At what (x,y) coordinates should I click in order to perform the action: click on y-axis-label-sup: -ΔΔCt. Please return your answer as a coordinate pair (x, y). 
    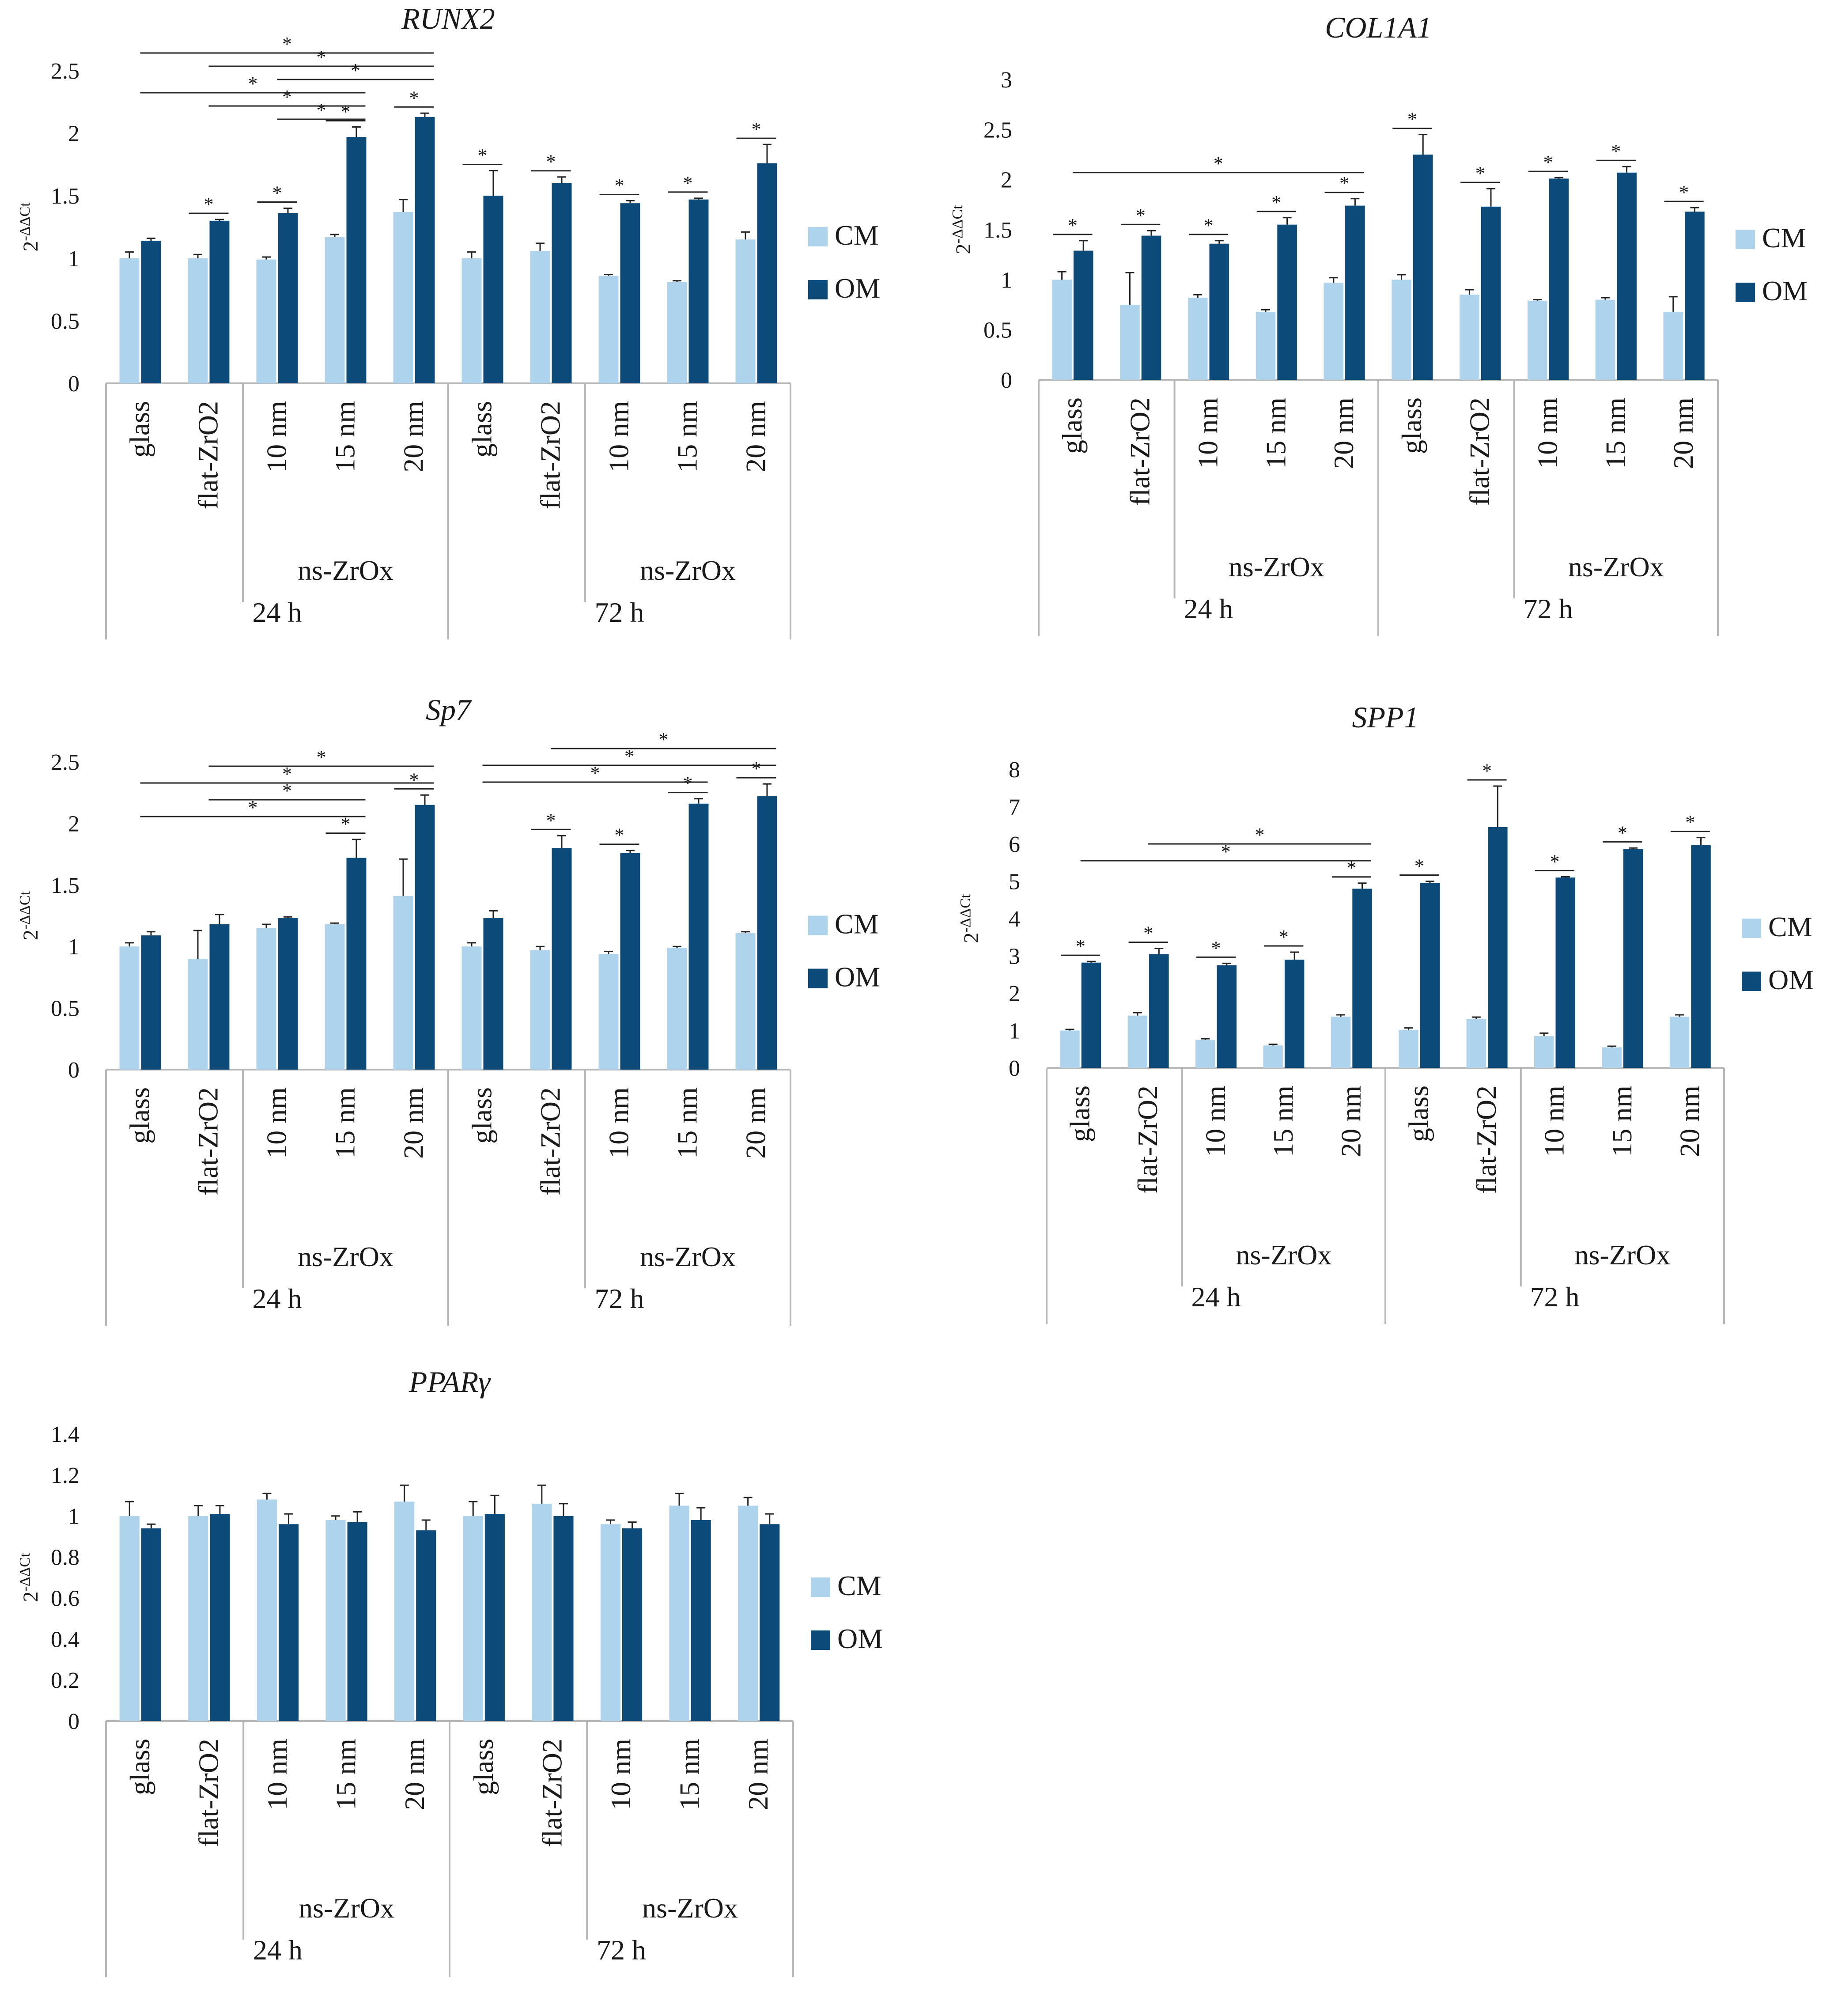
    Looking at the image, I should click on (25, 221).